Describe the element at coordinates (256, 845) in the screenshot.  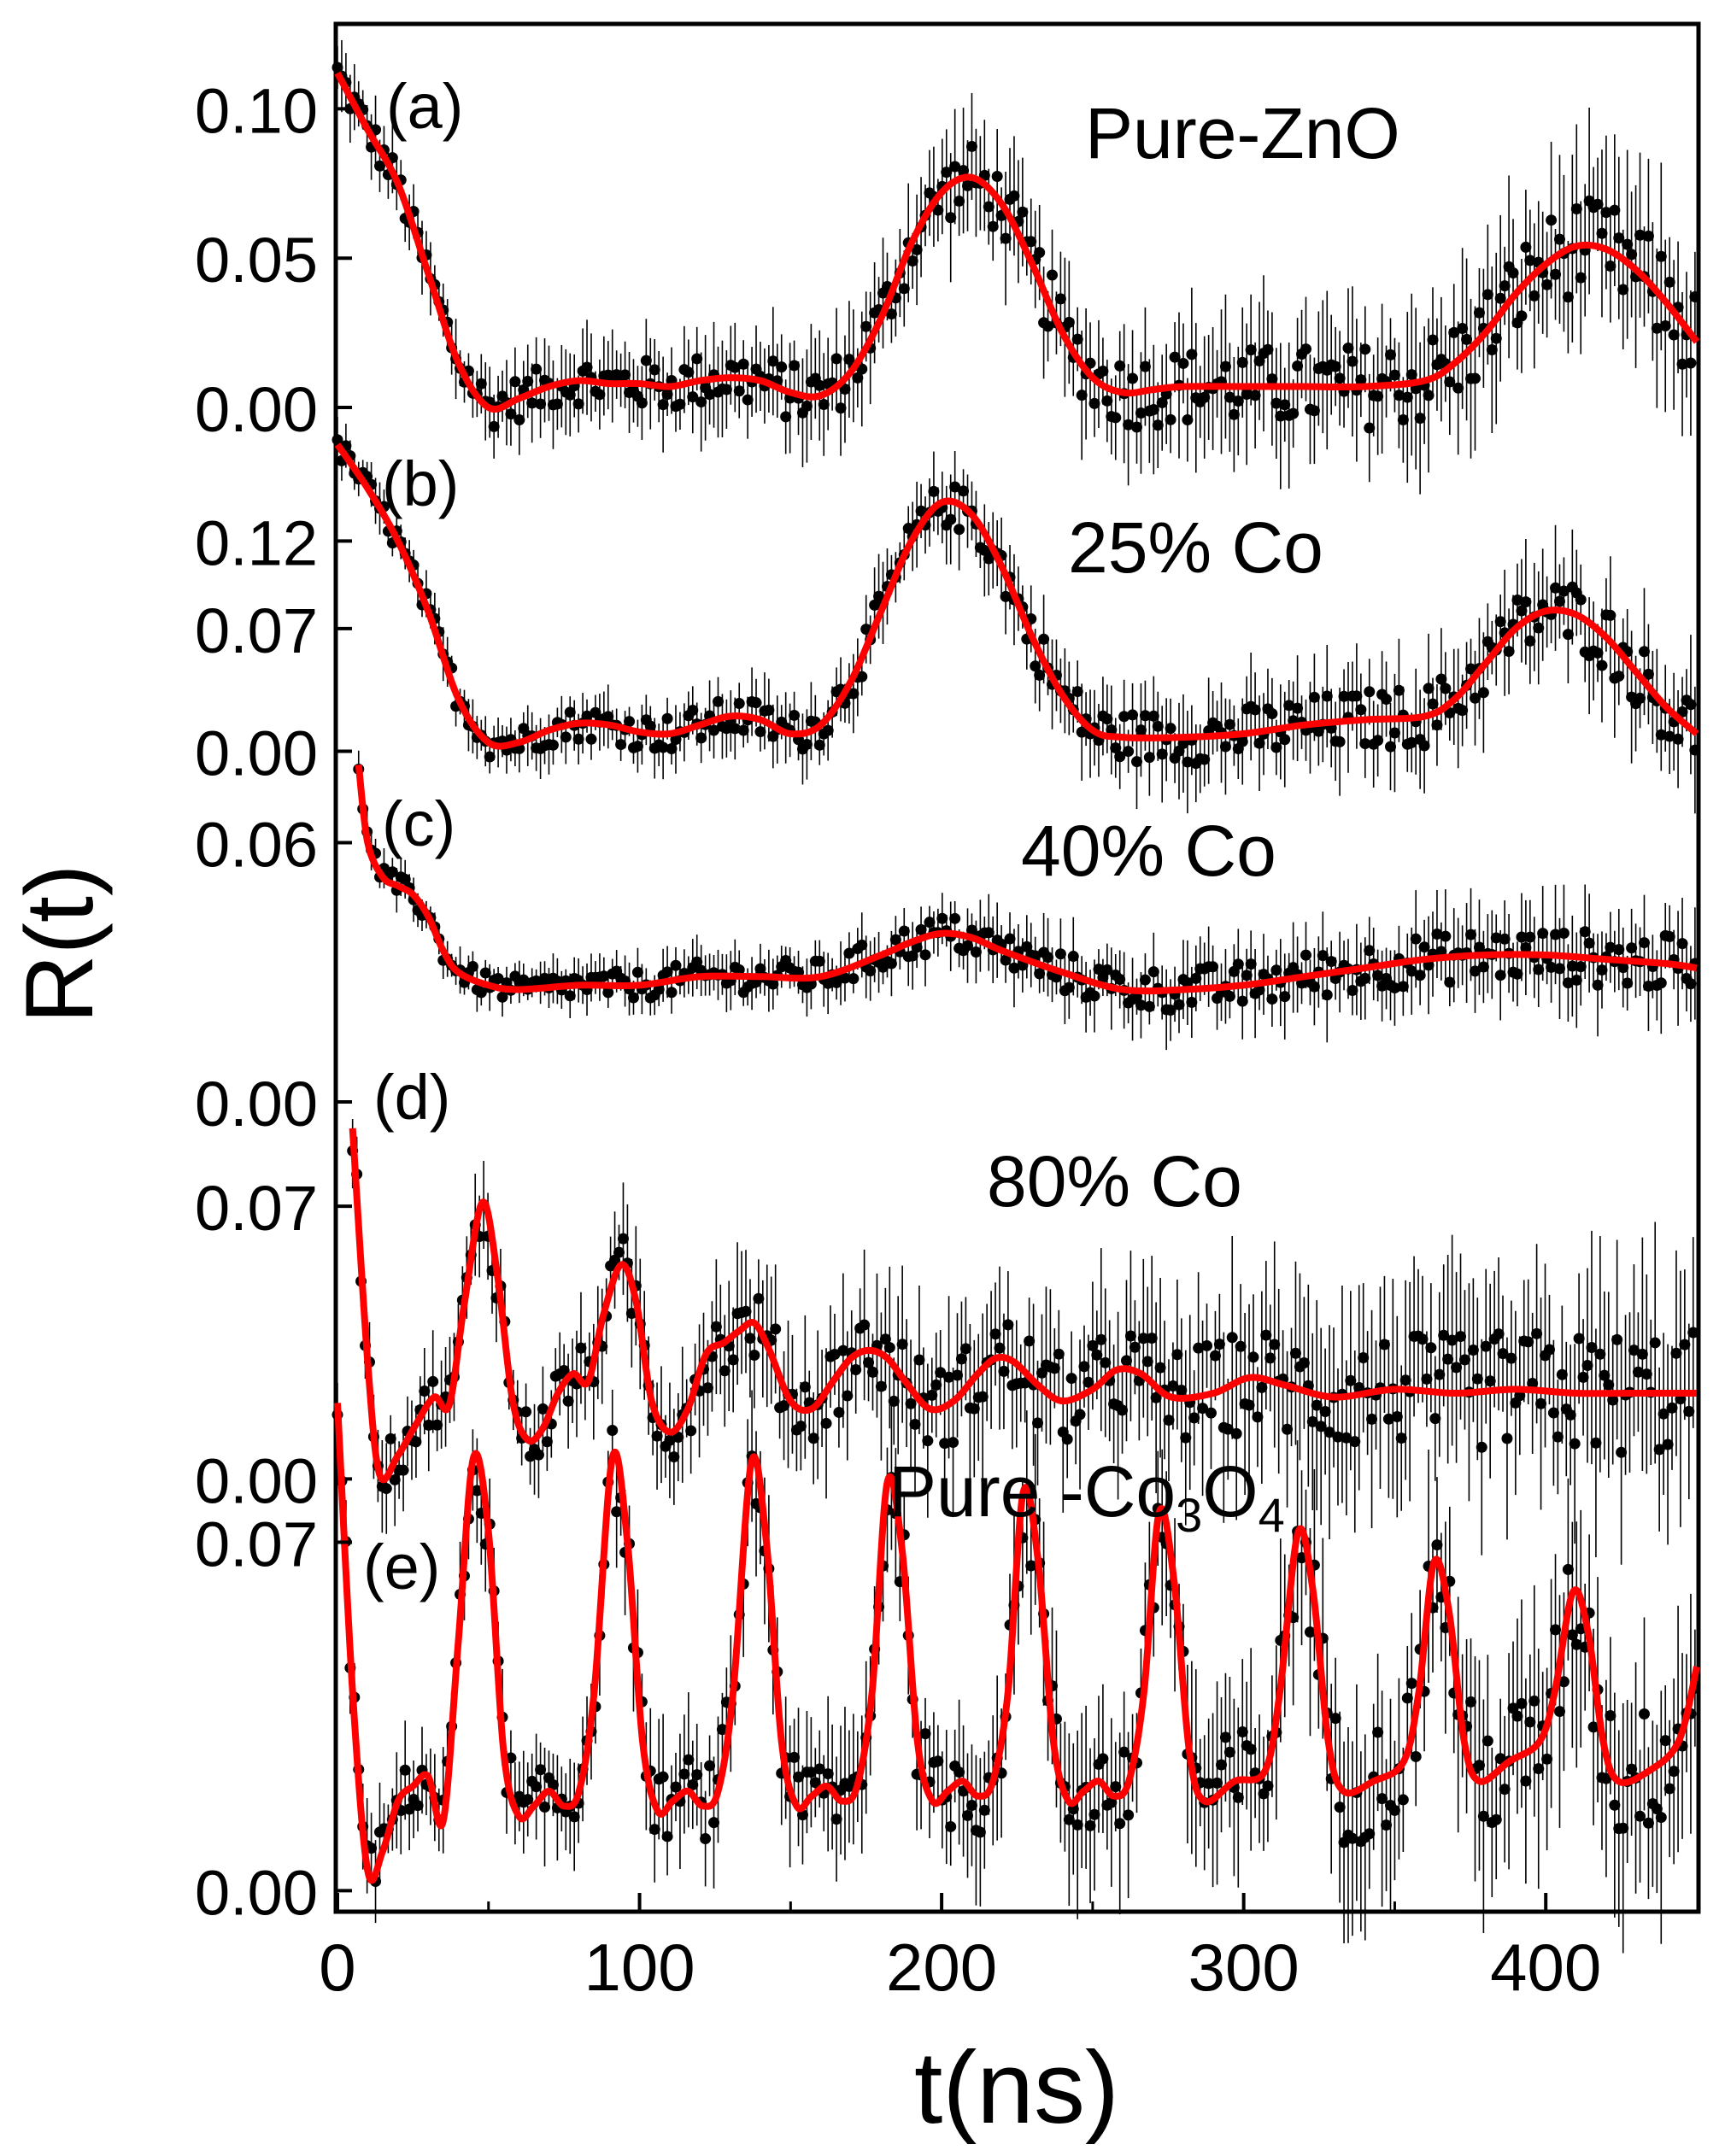
I see `panel-c-ytick-label-0: 0.06` at that location.